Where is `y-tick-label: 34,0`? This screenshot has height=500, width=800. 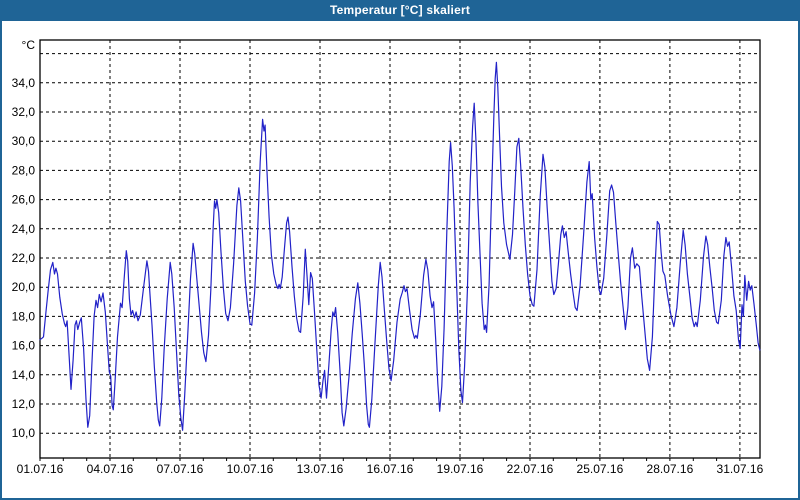
y-tick-label: 34,0 is located at coordinates (24, 83).